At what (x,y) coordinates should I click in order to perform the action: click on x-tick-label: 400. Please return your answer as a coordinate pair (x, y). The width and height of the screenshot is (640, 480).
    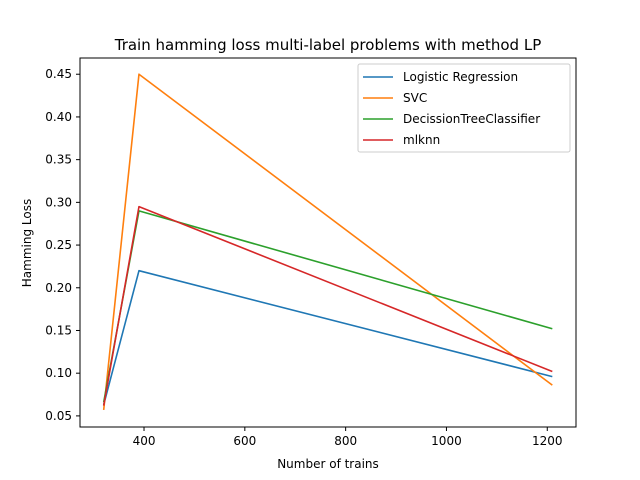
    Looking at the image, I should click on (144, 441).